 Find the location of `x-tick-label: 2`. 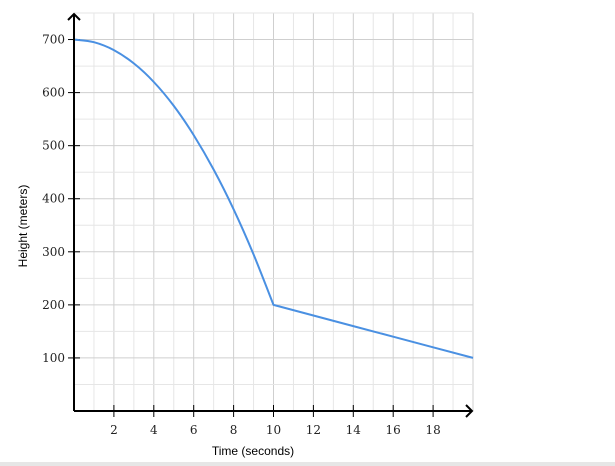

x-tick-label: 2 is located at coordinates (114, 430).